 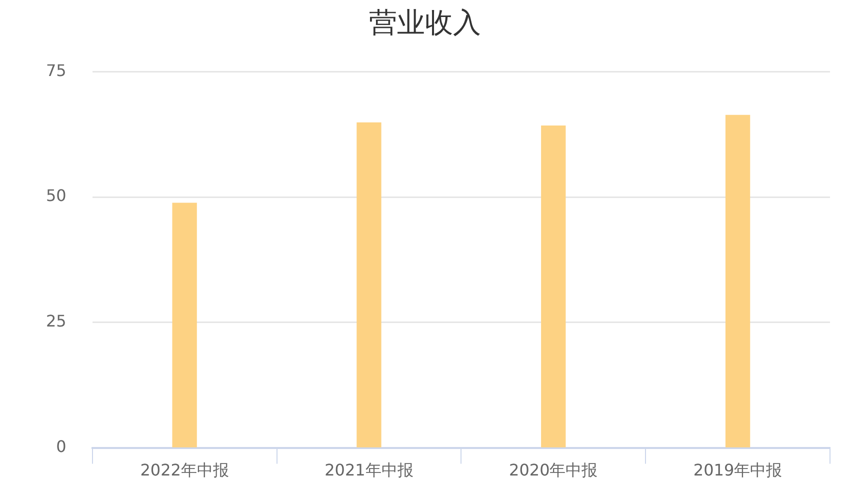 I want to click on x-tick-label: 2021年中报, so click(x=369, y=470).